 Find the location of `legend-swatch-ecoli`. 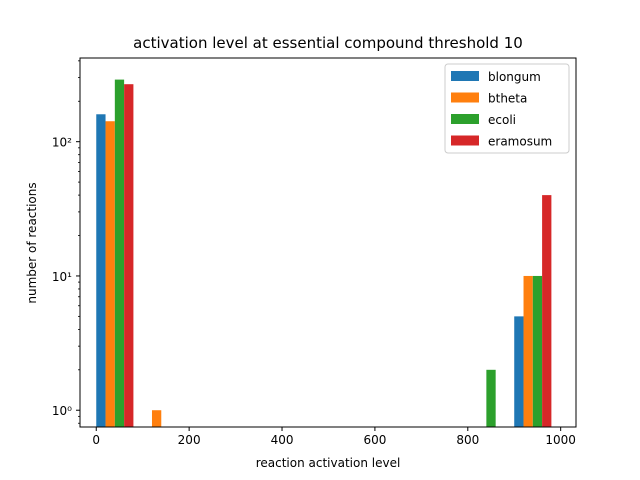

legend-swatch-ecoli is located at coordinates (465, 119).